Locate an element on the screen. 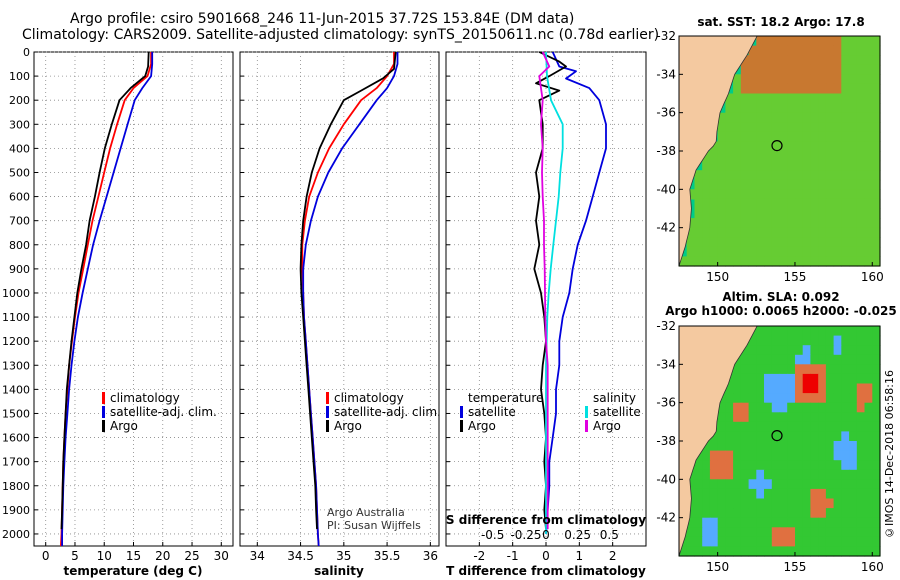 The image size is (900, 580). series-temperature-satellite is located at coordinates (576, 293).